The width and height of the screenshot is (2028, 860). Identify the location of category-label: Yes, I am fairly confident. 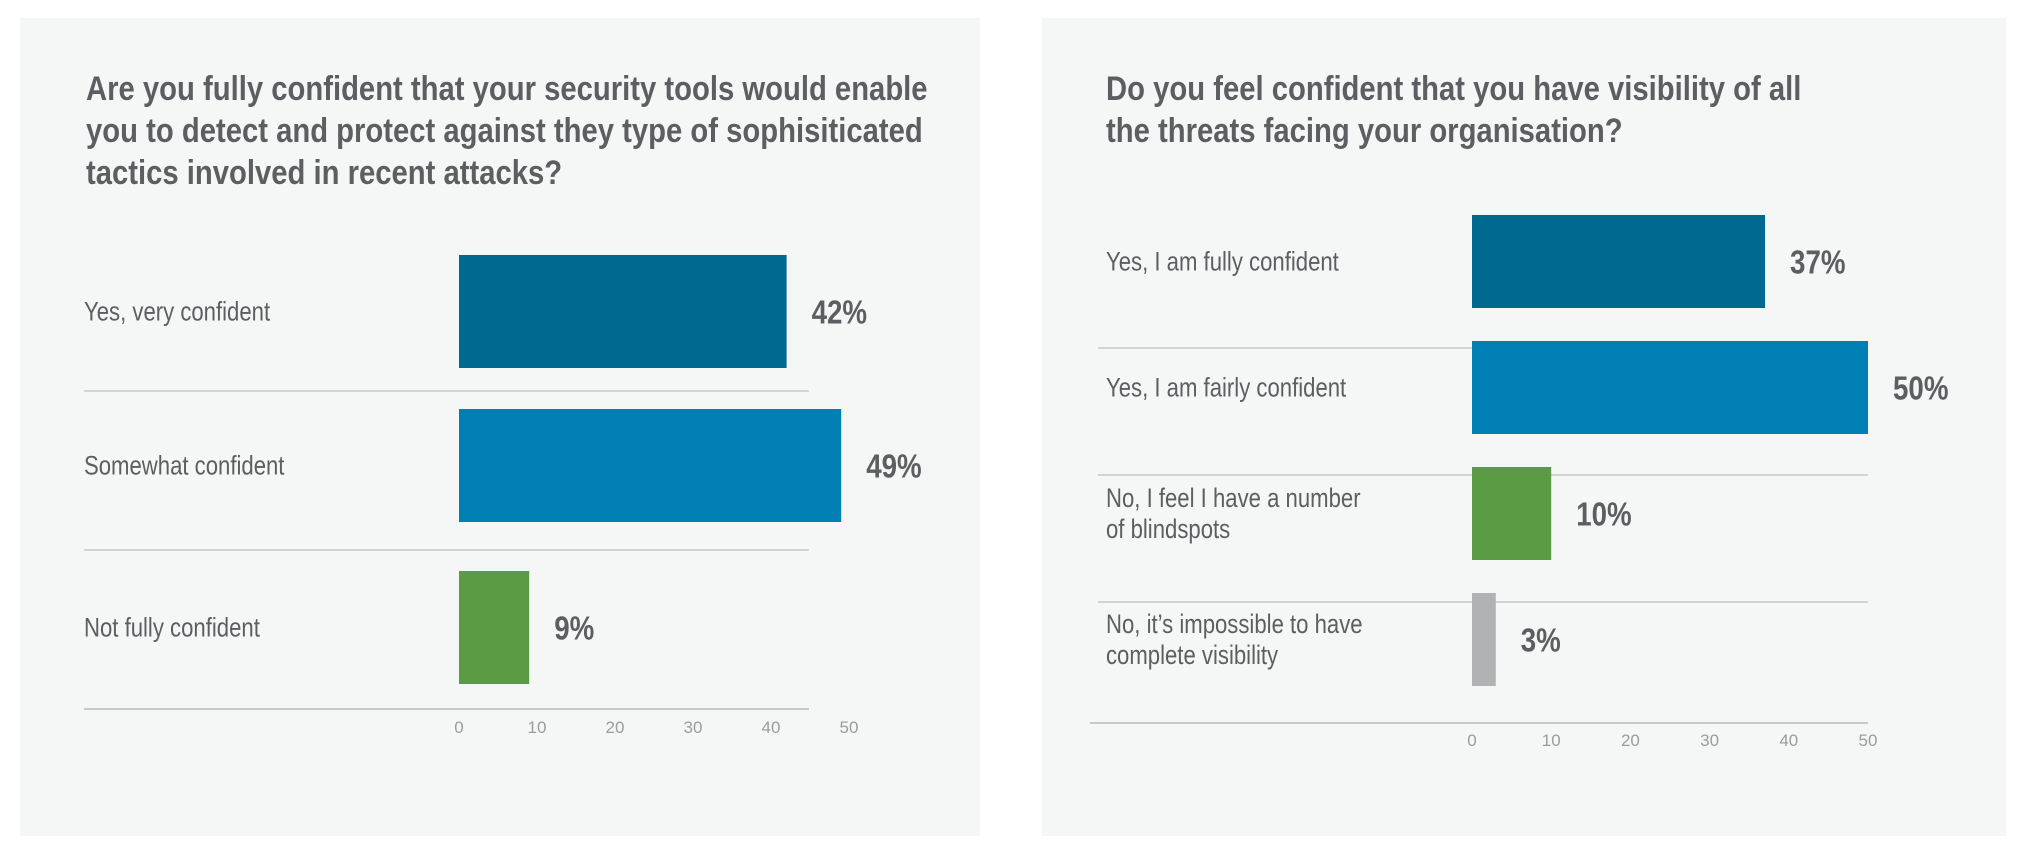
(1226, 389).